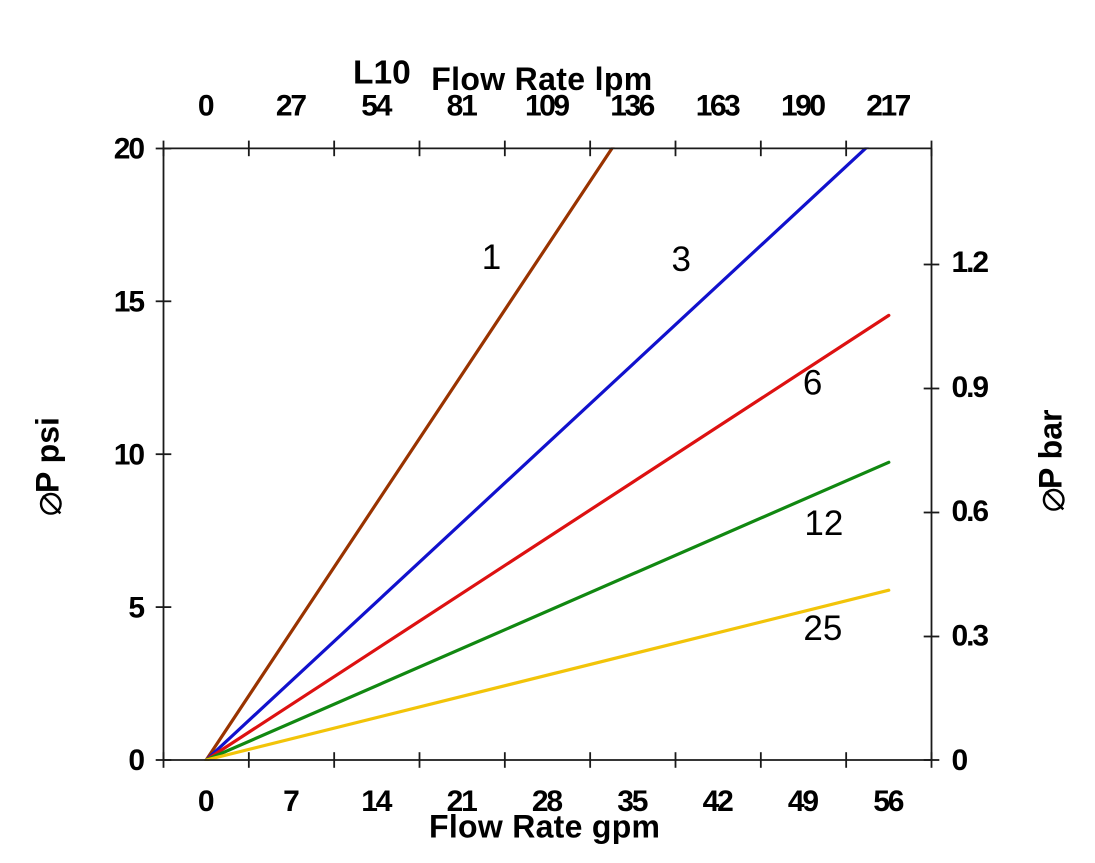  Describe the element at coordinates (129, 149) in the screenshot. I see `svg-text: 20` at that location.